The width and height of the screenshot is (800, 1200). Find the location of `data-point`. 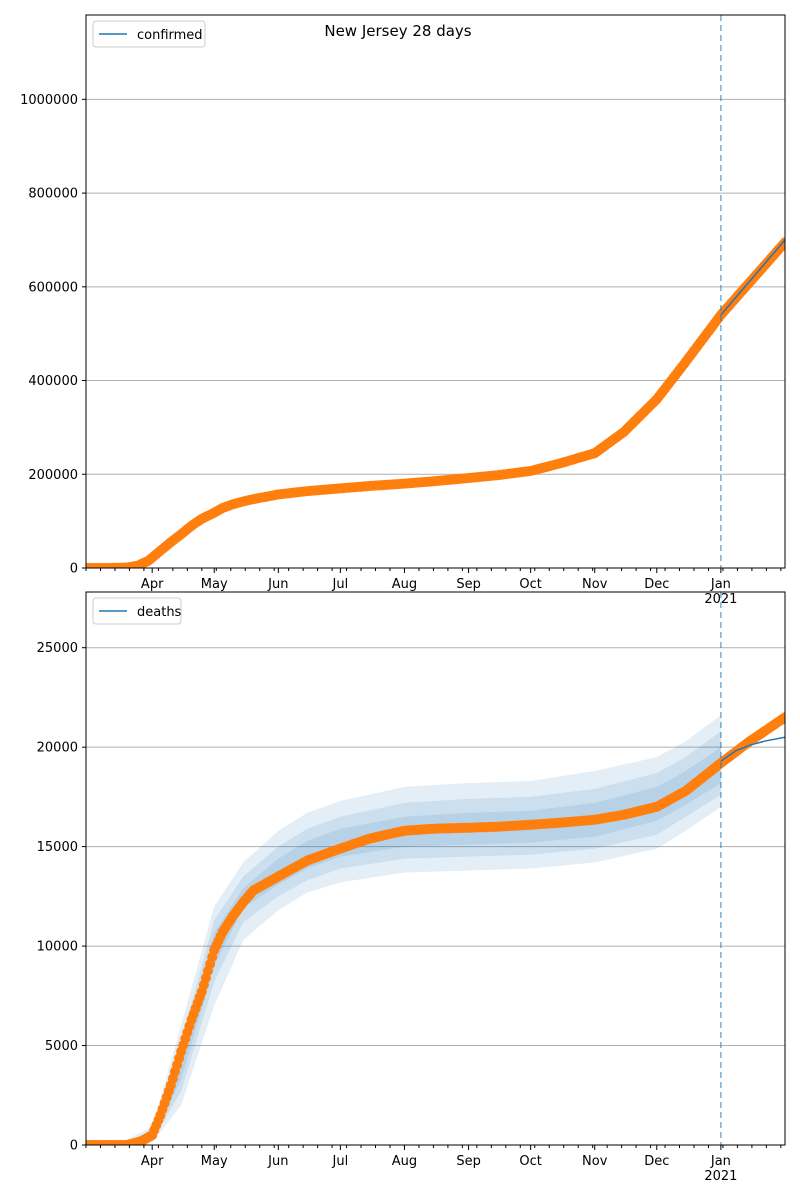

data-point is located at coordinates (782, 717).